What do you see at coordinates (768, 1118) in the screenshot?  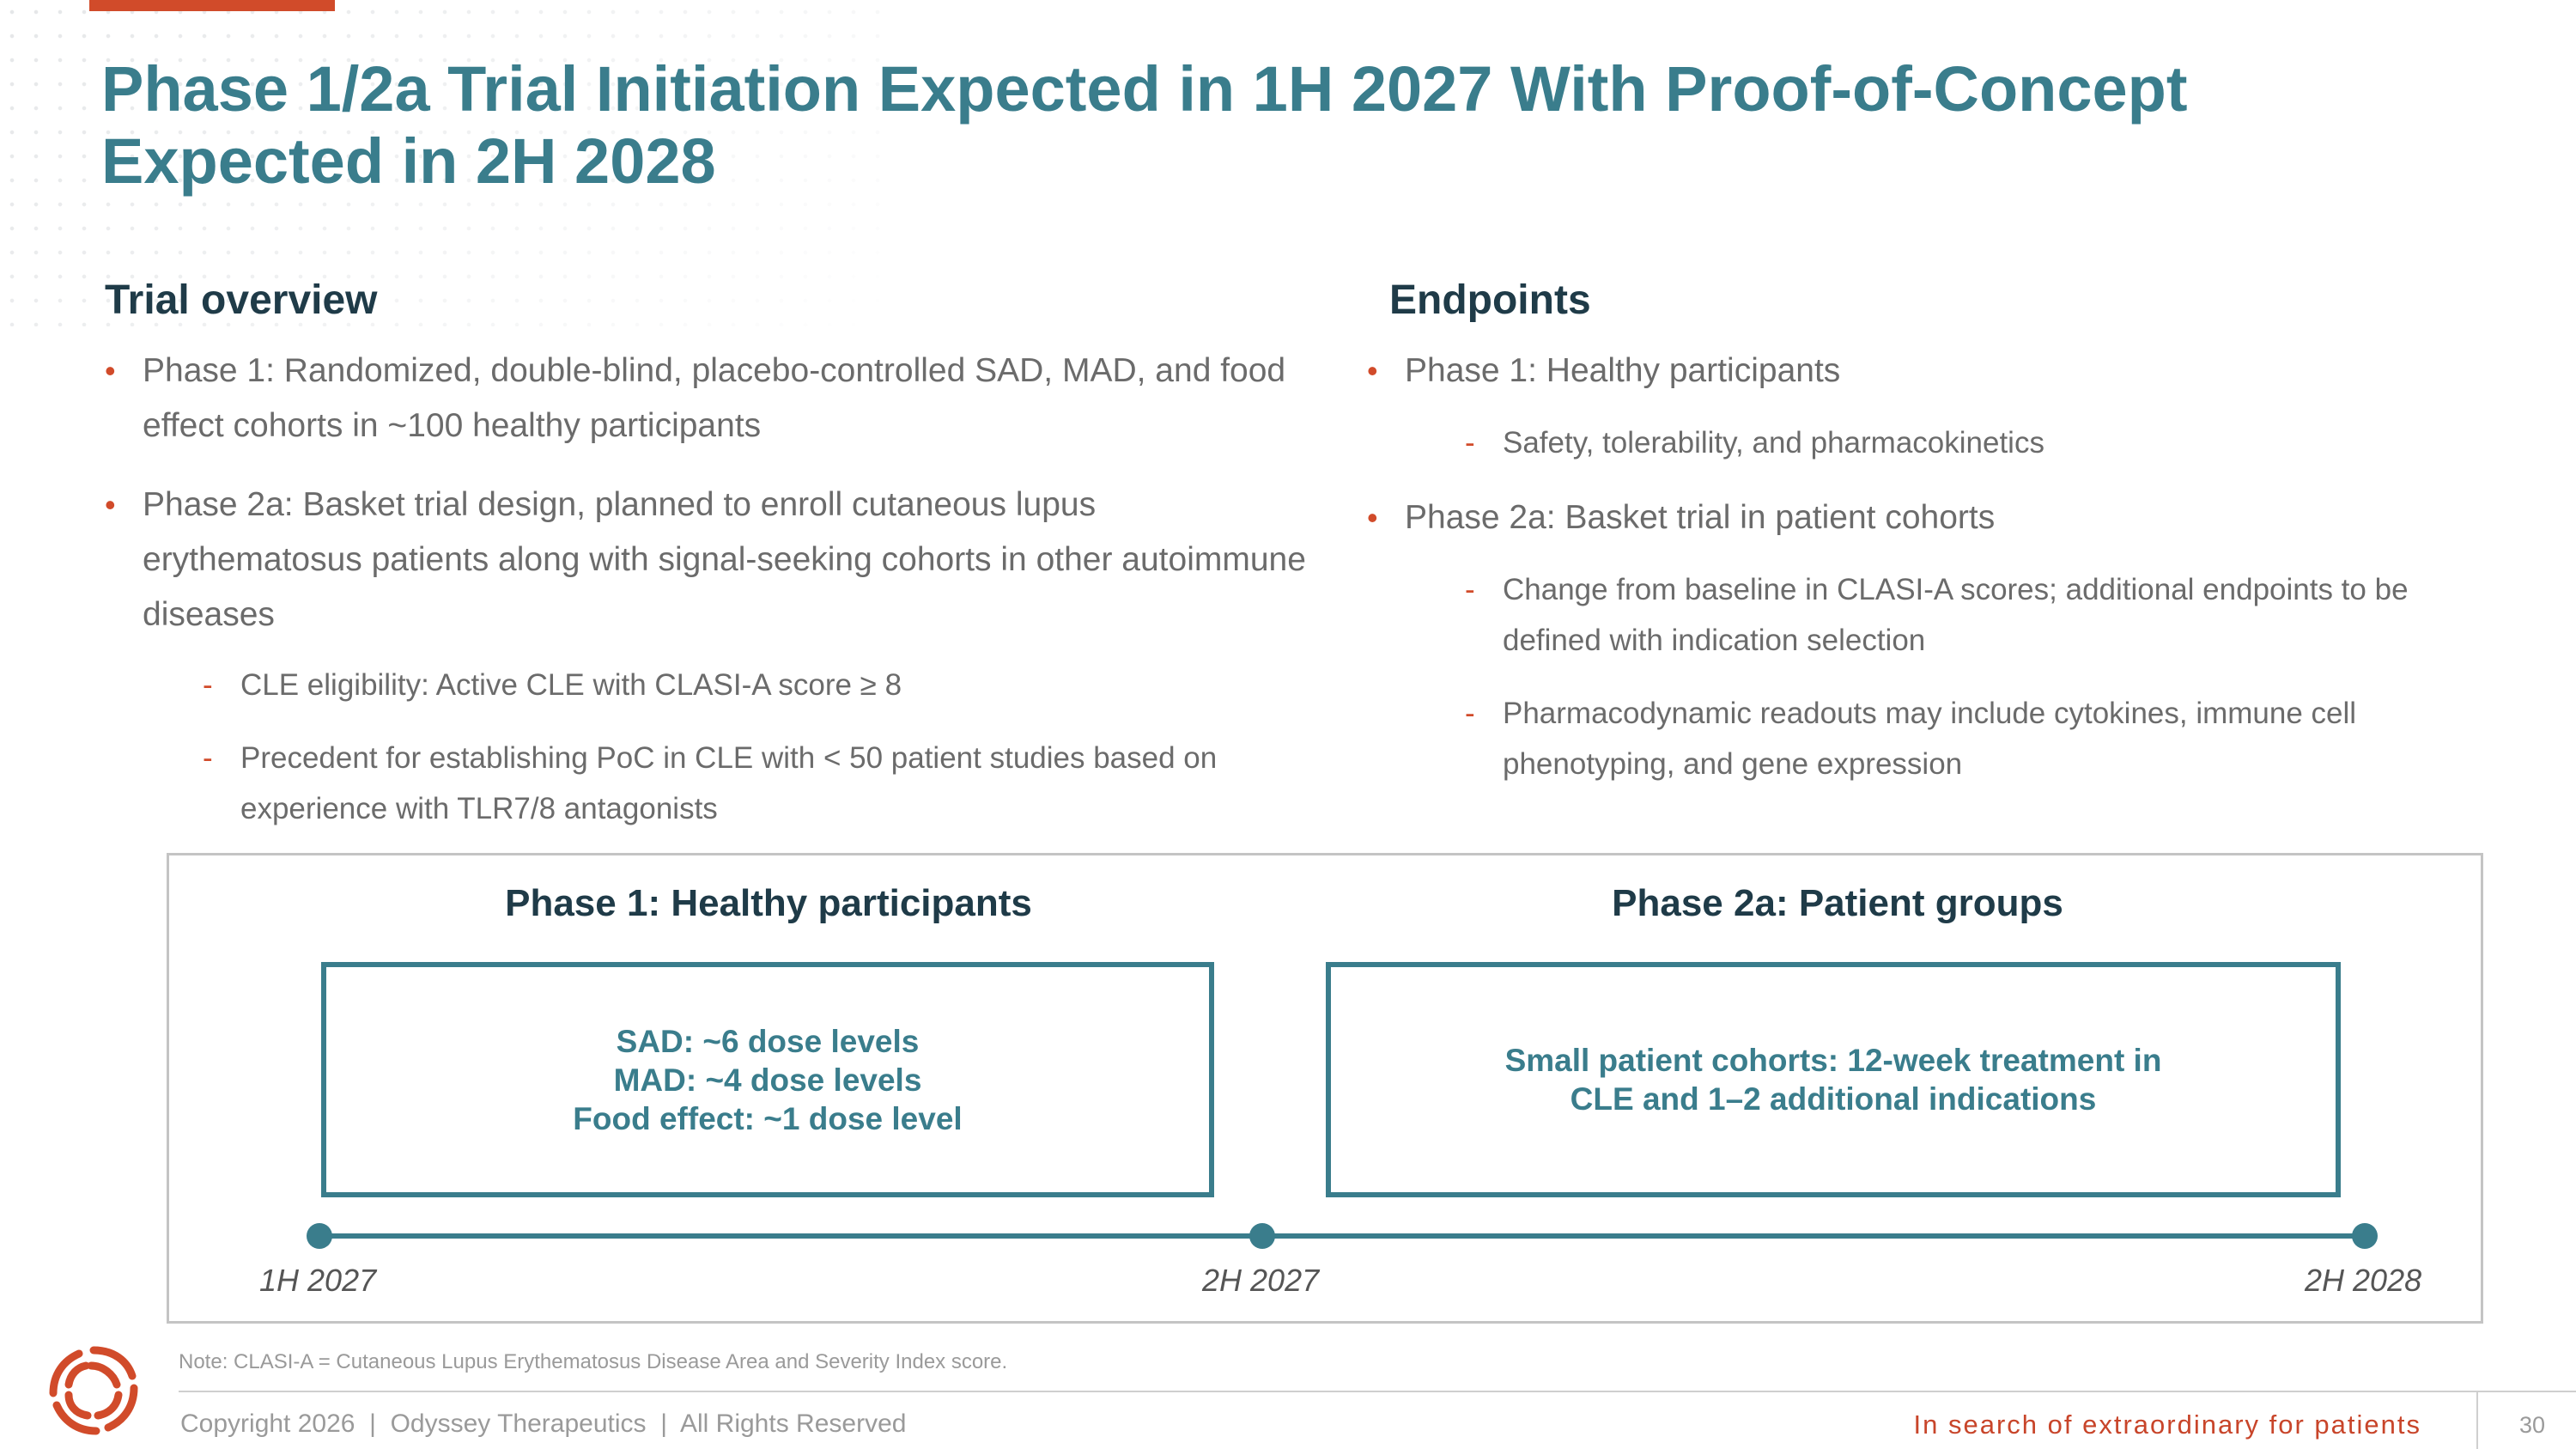 I see `phase1-food-effect-line: Food effect: ~1 dose level` at bounding box center [768, 1118].